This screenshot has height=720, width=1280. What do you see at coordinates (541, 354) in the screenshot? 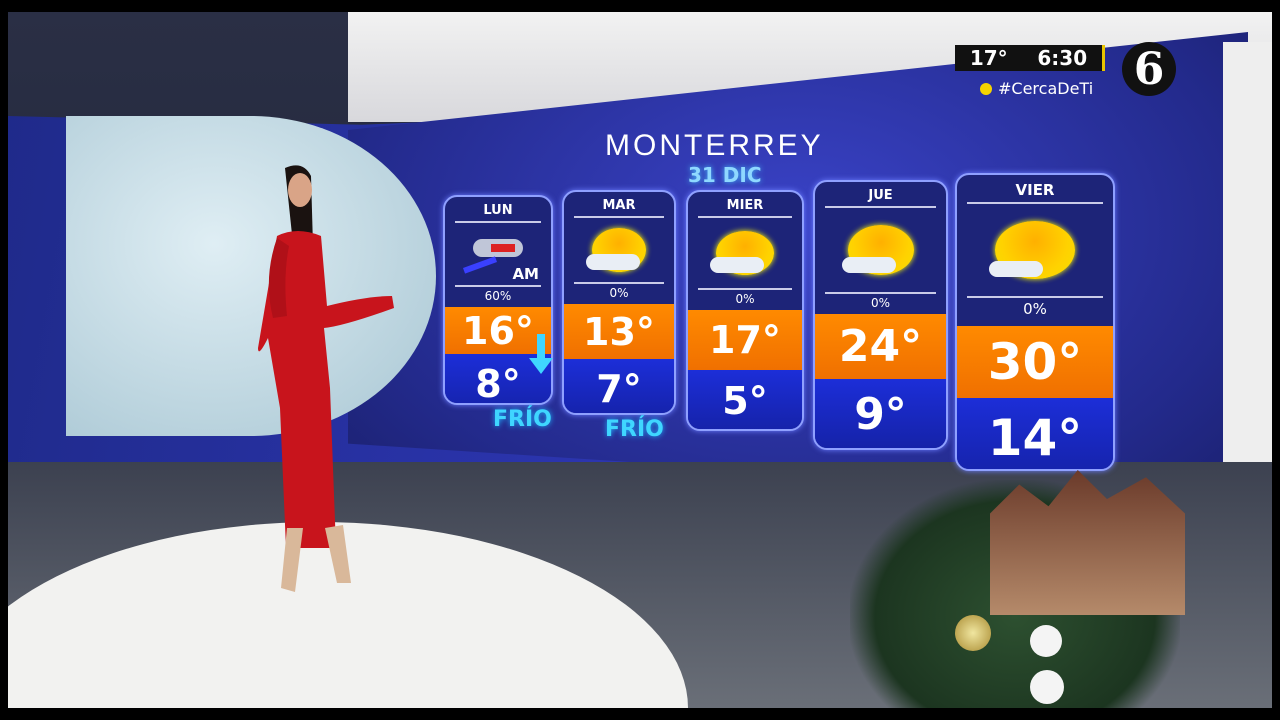
I see `down-arrow-icon` at bounding box center [541, 354].